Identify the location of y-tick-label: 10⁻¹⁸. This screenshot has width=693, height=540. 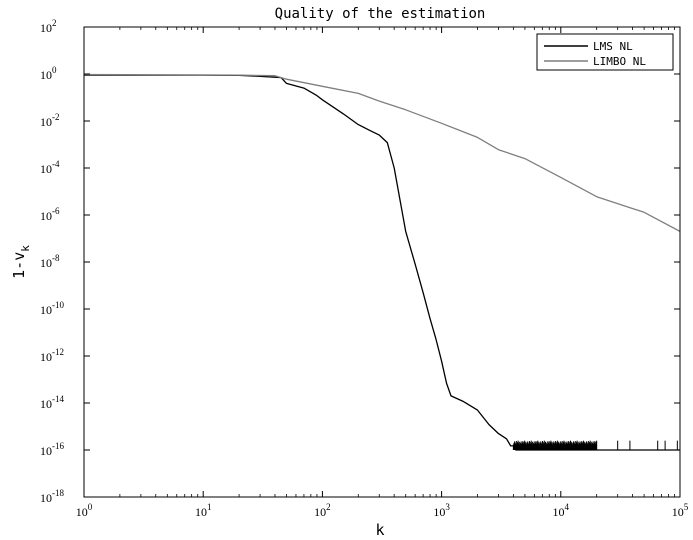
(52, 496).